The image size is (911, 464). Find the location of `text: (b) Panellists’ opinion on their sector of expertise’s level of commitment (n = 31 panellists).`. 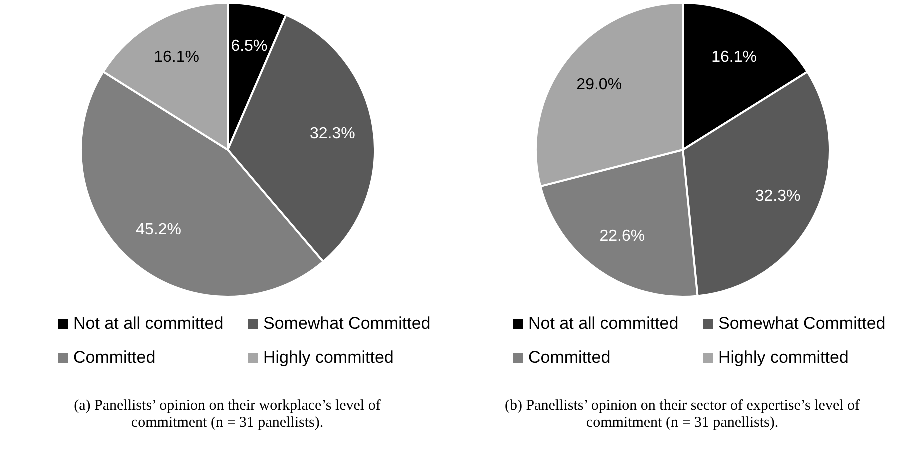

text: (b) Panellists’ opinion on their sector of expertise’s level of commitment (n = 31 panellists). is located at coordinates (683, 415).